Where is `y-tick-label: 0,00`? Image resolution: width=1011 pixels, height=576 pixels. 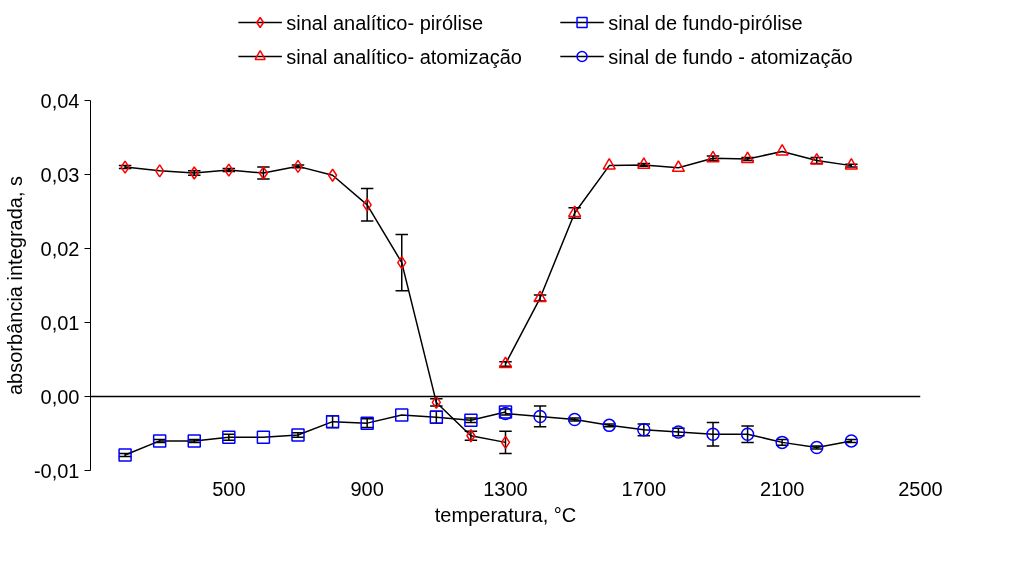 y-tick-label: 0,00 is located at coordinates (60, 396).